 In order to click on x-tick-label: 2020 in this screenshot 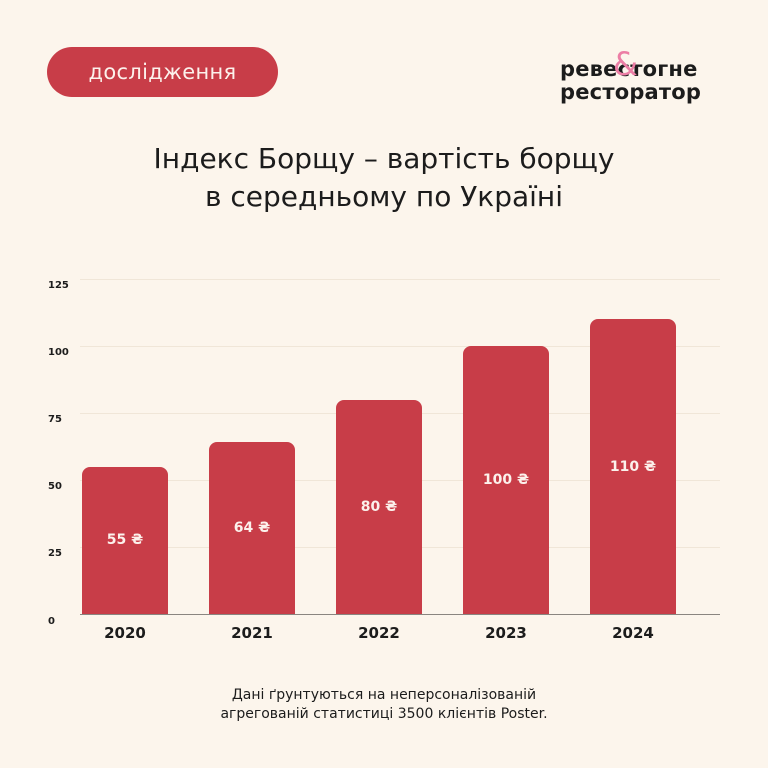, I will do `click(125, 633)`.